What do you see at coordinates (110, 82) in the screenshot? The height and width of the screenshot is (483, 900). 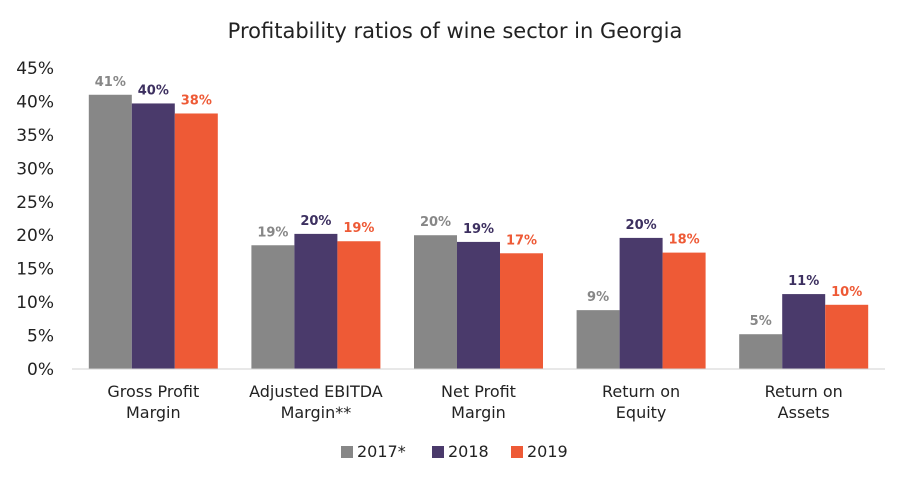 I see `data-label: 41%` at bounding box center [110, 82].